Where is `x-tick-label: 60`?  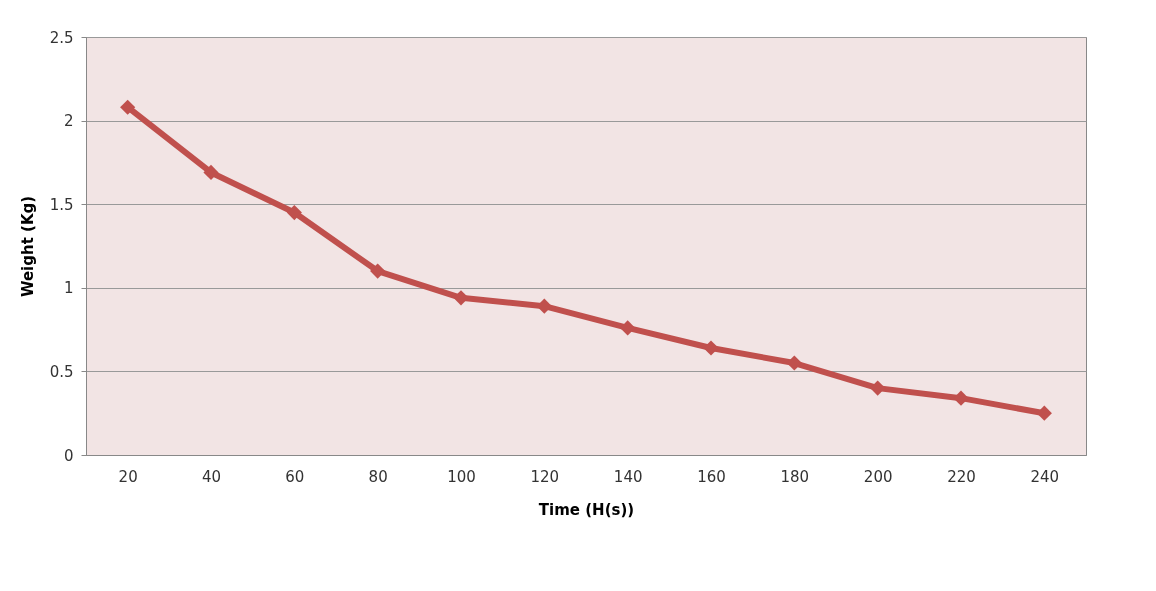
x-tick-label: 60 is located at coordinates (295, 476).